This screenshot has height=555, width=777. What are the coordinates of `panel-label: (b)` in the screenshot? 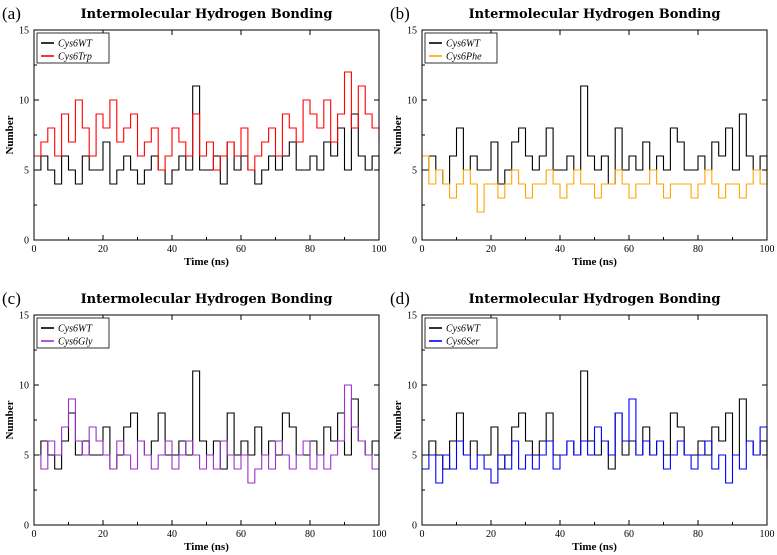 It's located at (400, 13).